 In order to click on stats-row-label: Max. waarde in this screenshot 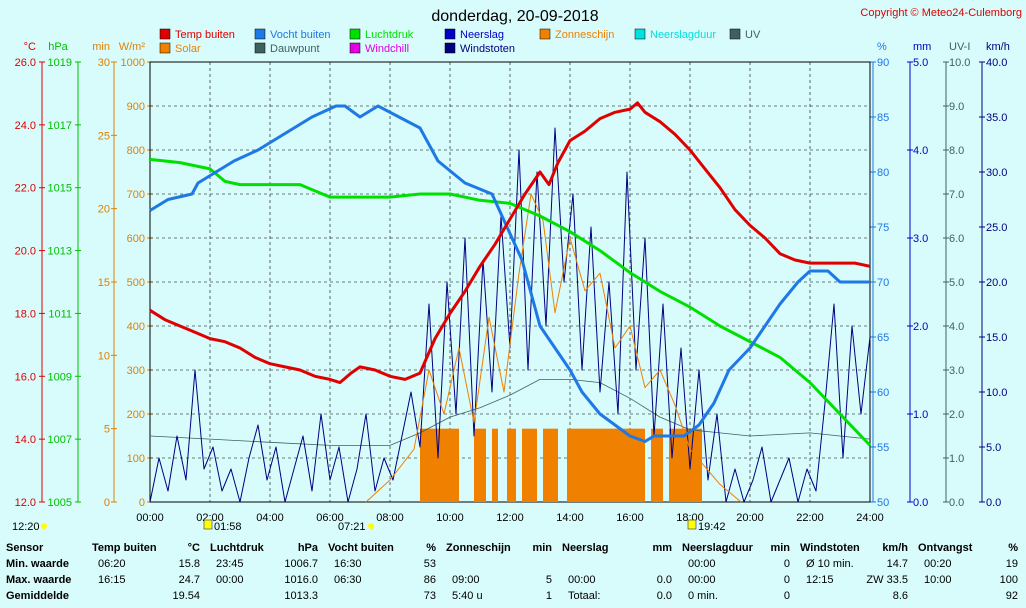, I will do `click(39, 580)`.